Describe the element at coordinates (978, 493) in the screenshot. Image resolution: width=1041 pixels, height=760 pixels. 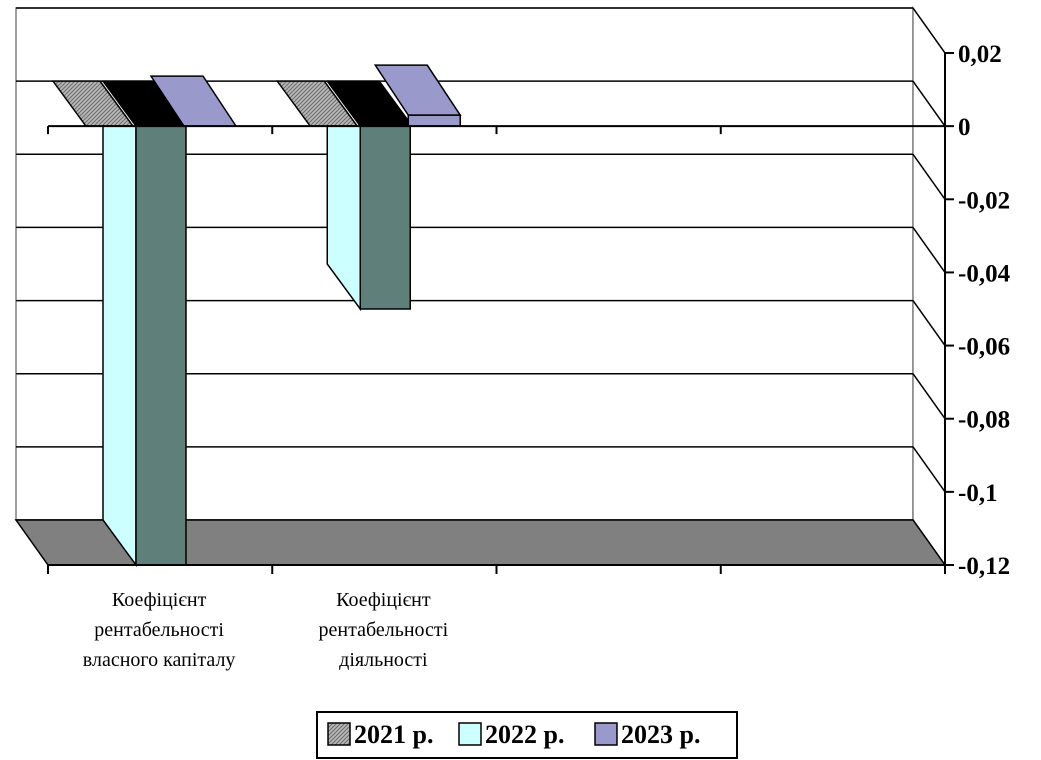
I see `y-tick-label: -0,1` at that location.